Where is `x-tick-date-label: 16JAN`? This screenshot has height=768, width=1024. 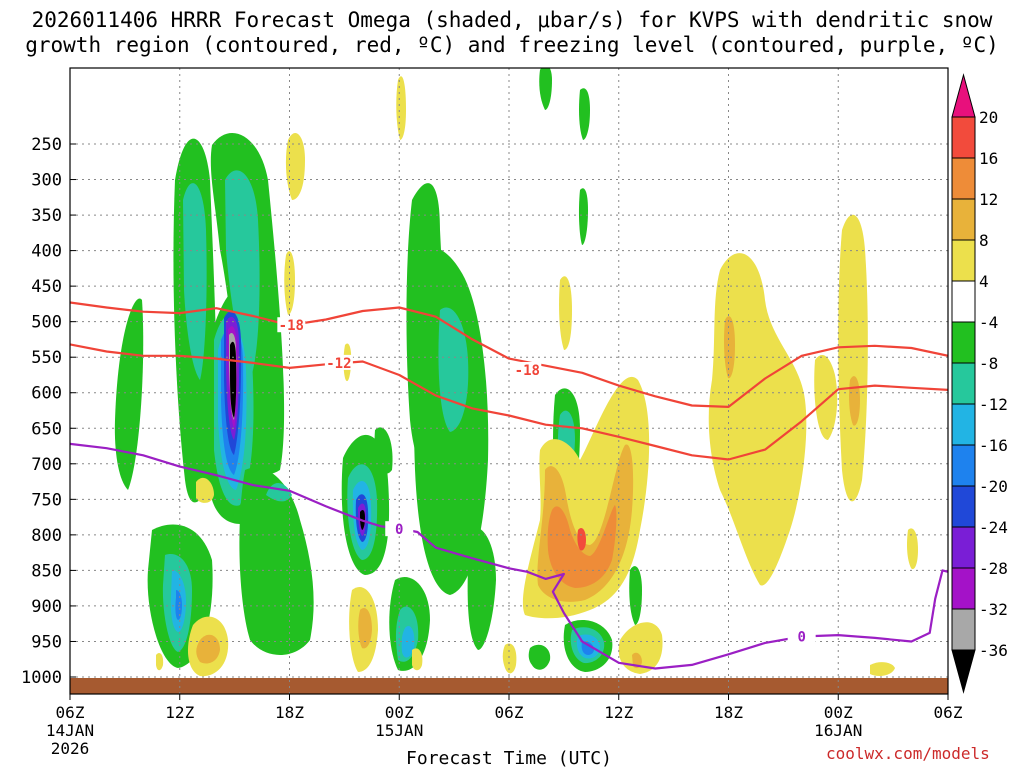 x-tick-date-label: 16JAN is located at coordinates (838, 730).